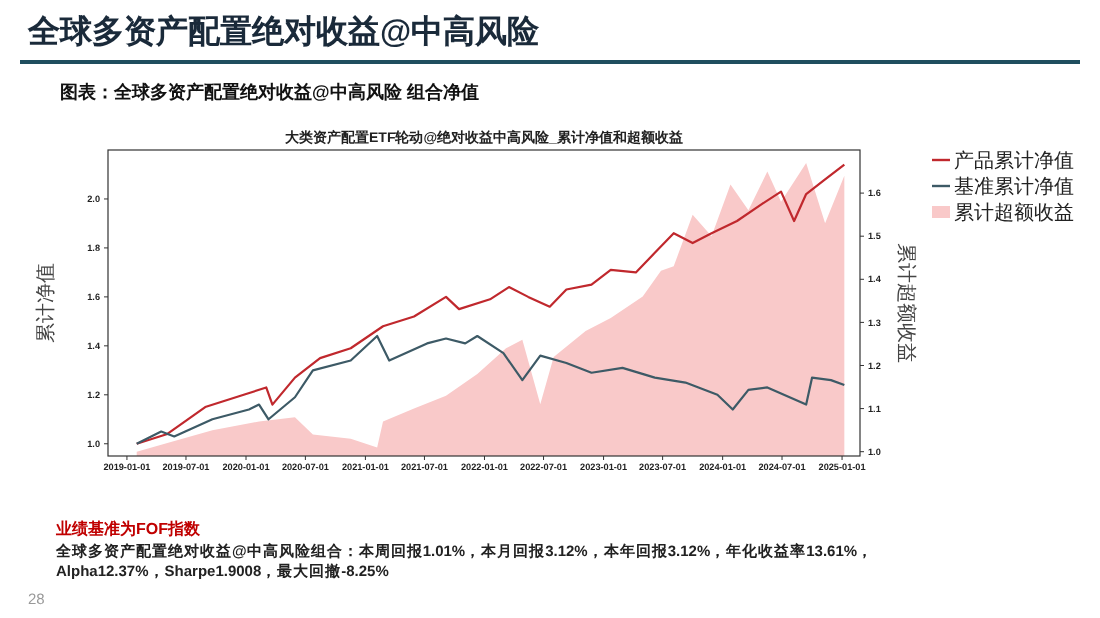 This screenshot has height=618, width=1100. What do you see at coordinates (1014, 187) in the screenshot?
I see `legend-label: 基准累计净值` at bounding box center [1014, 187].